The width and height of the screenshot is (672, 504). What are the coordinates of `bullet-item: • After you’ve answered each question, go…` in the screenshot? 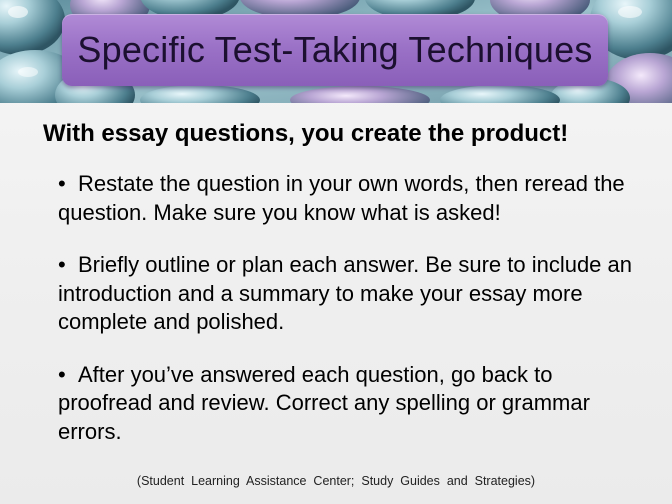 It's located at (348, 404).